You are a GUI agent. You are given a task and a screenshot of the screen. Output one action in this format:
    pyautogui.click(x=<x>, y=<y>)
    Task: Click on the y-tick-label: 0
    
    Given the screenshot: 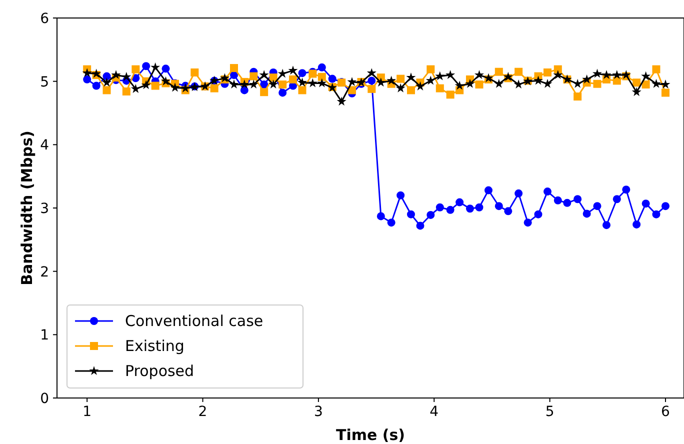 What is the action you would take?
    pyautogui.click(x=44, y=399)
    